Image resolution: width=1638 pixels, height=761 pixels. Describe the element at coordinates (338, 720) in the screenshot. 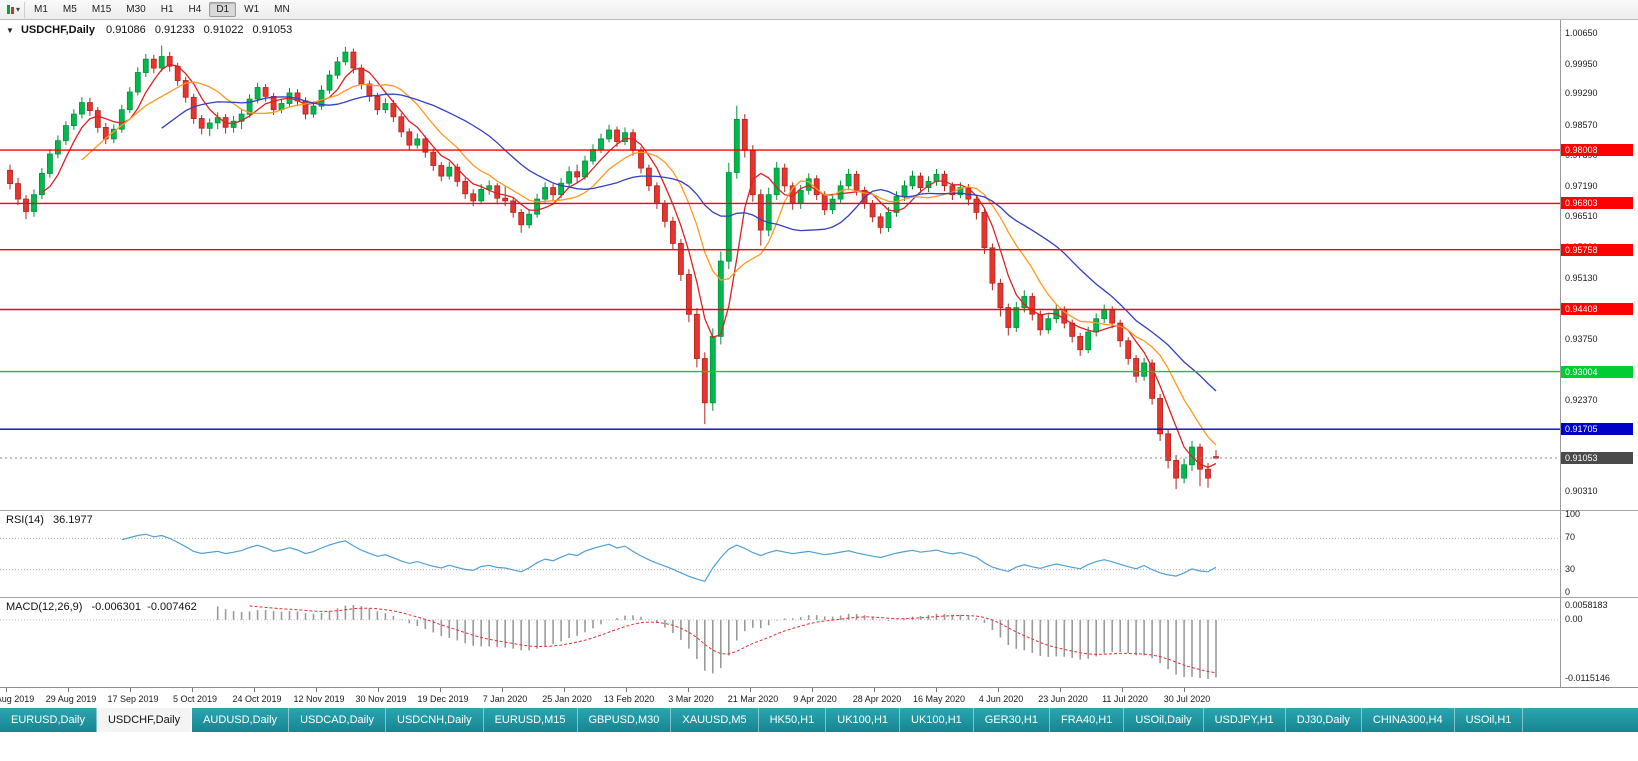

I see `chart-tab-usdcad-daily: USDCAD,Daily` at that location.